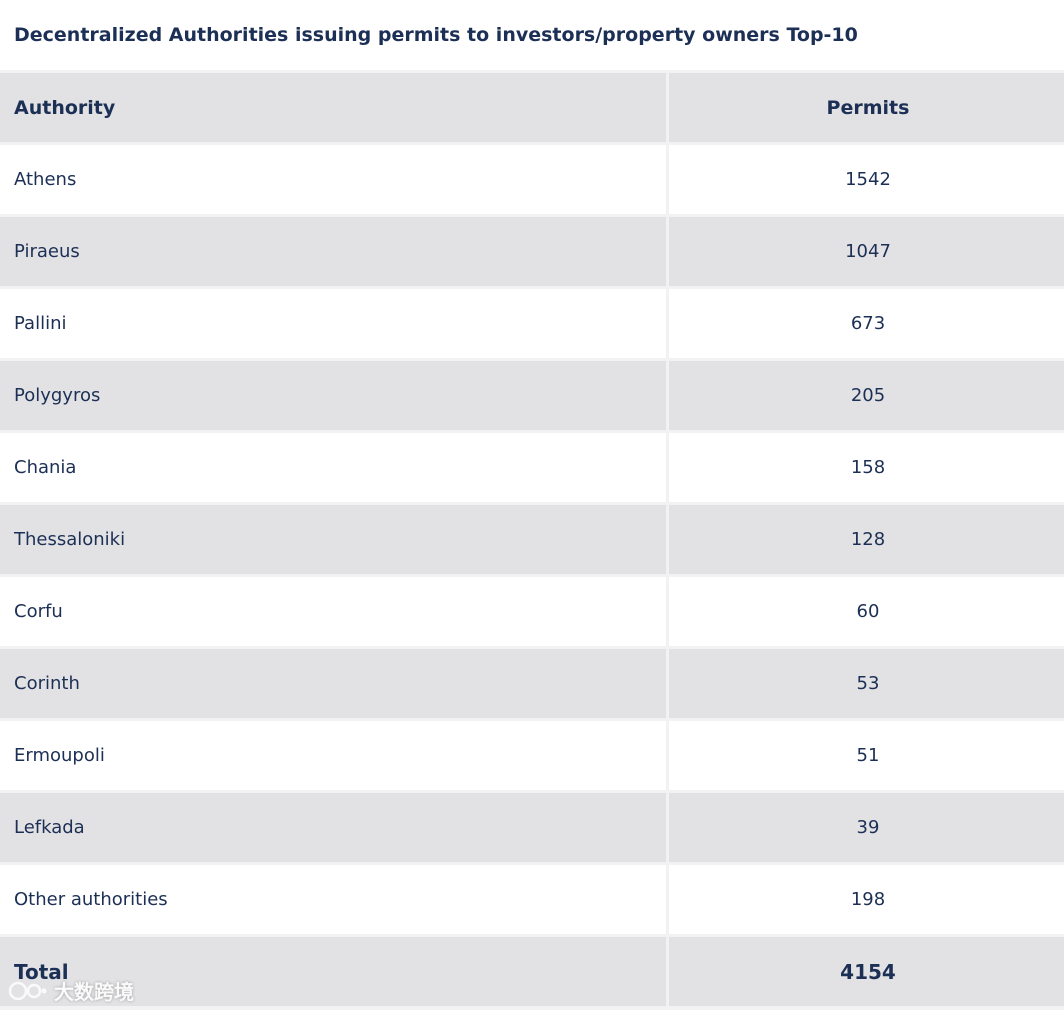 The width and height of the screenshot is (1064, 1010). I want to click on authority-cell: Polygyros, so click(333, 395).